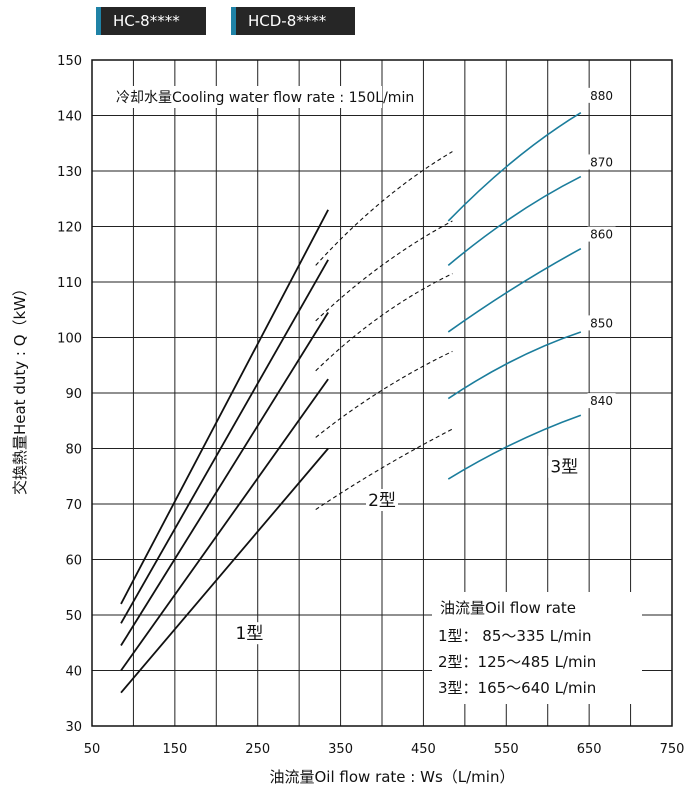 The width and height of the screenshot is (689, 805). Describe the element at coordinates (384, 749) in the screenshot. I see `x-tick-labels: 50 150 250 350 450 550 650 750` at that location.